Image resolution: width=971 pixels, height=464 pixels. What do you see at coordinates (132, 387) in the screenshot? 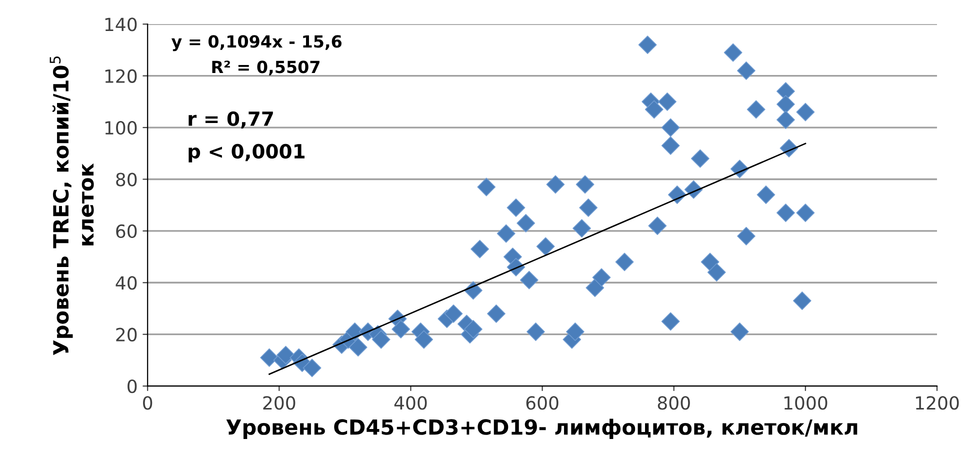
I see `y-tick-label: 0` at bounding box center [132, 387].